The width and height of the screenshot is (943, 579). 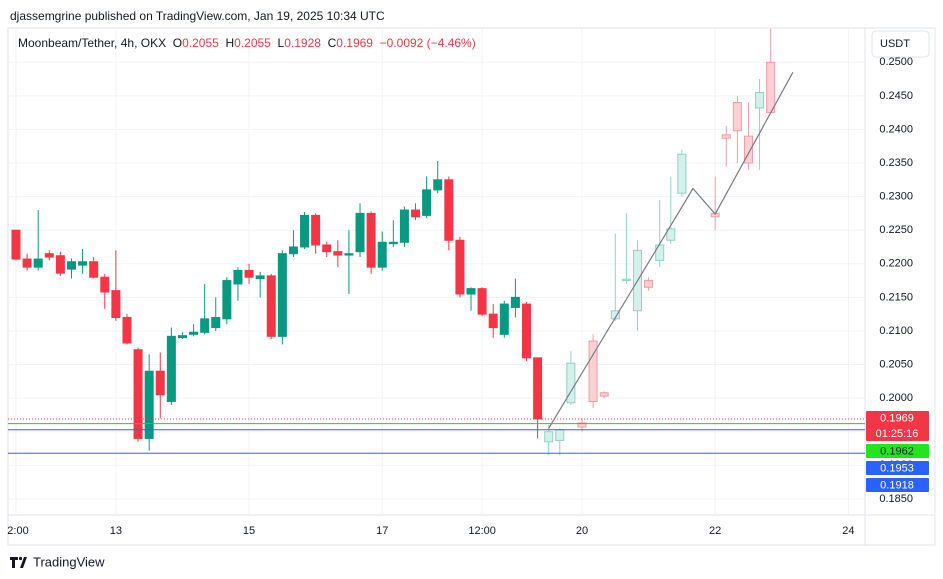 I want to click on y-tick-label: 0.2350, so click(x=896, y=163).